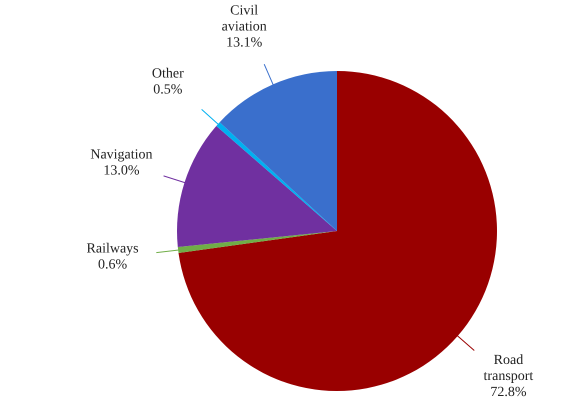 This screenshot has width=572, height=403. What do you see at coordinates (121, 171) in the screenshot?
I see `data-label: 13.0%` at bounding box center [121, 171].